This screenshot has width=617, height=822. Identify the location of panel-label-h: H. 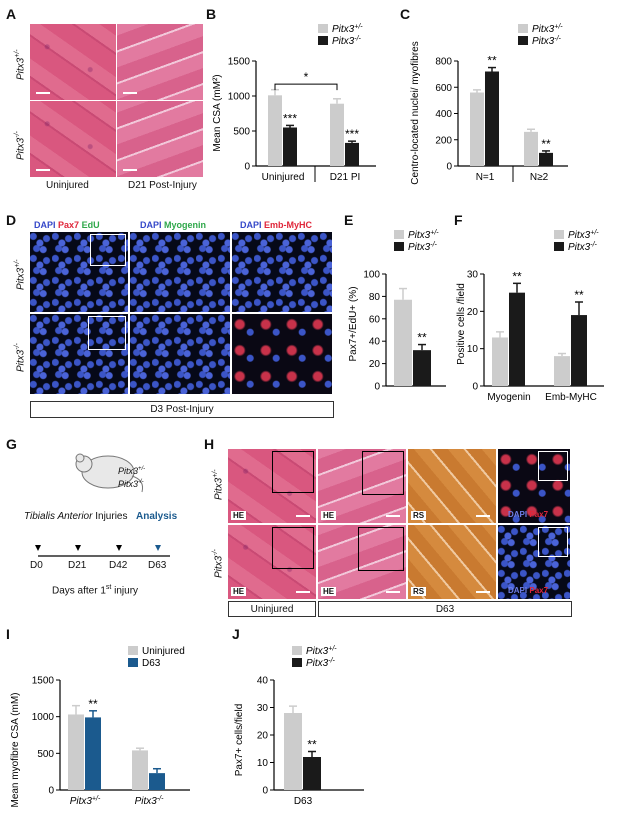
(209, 444).